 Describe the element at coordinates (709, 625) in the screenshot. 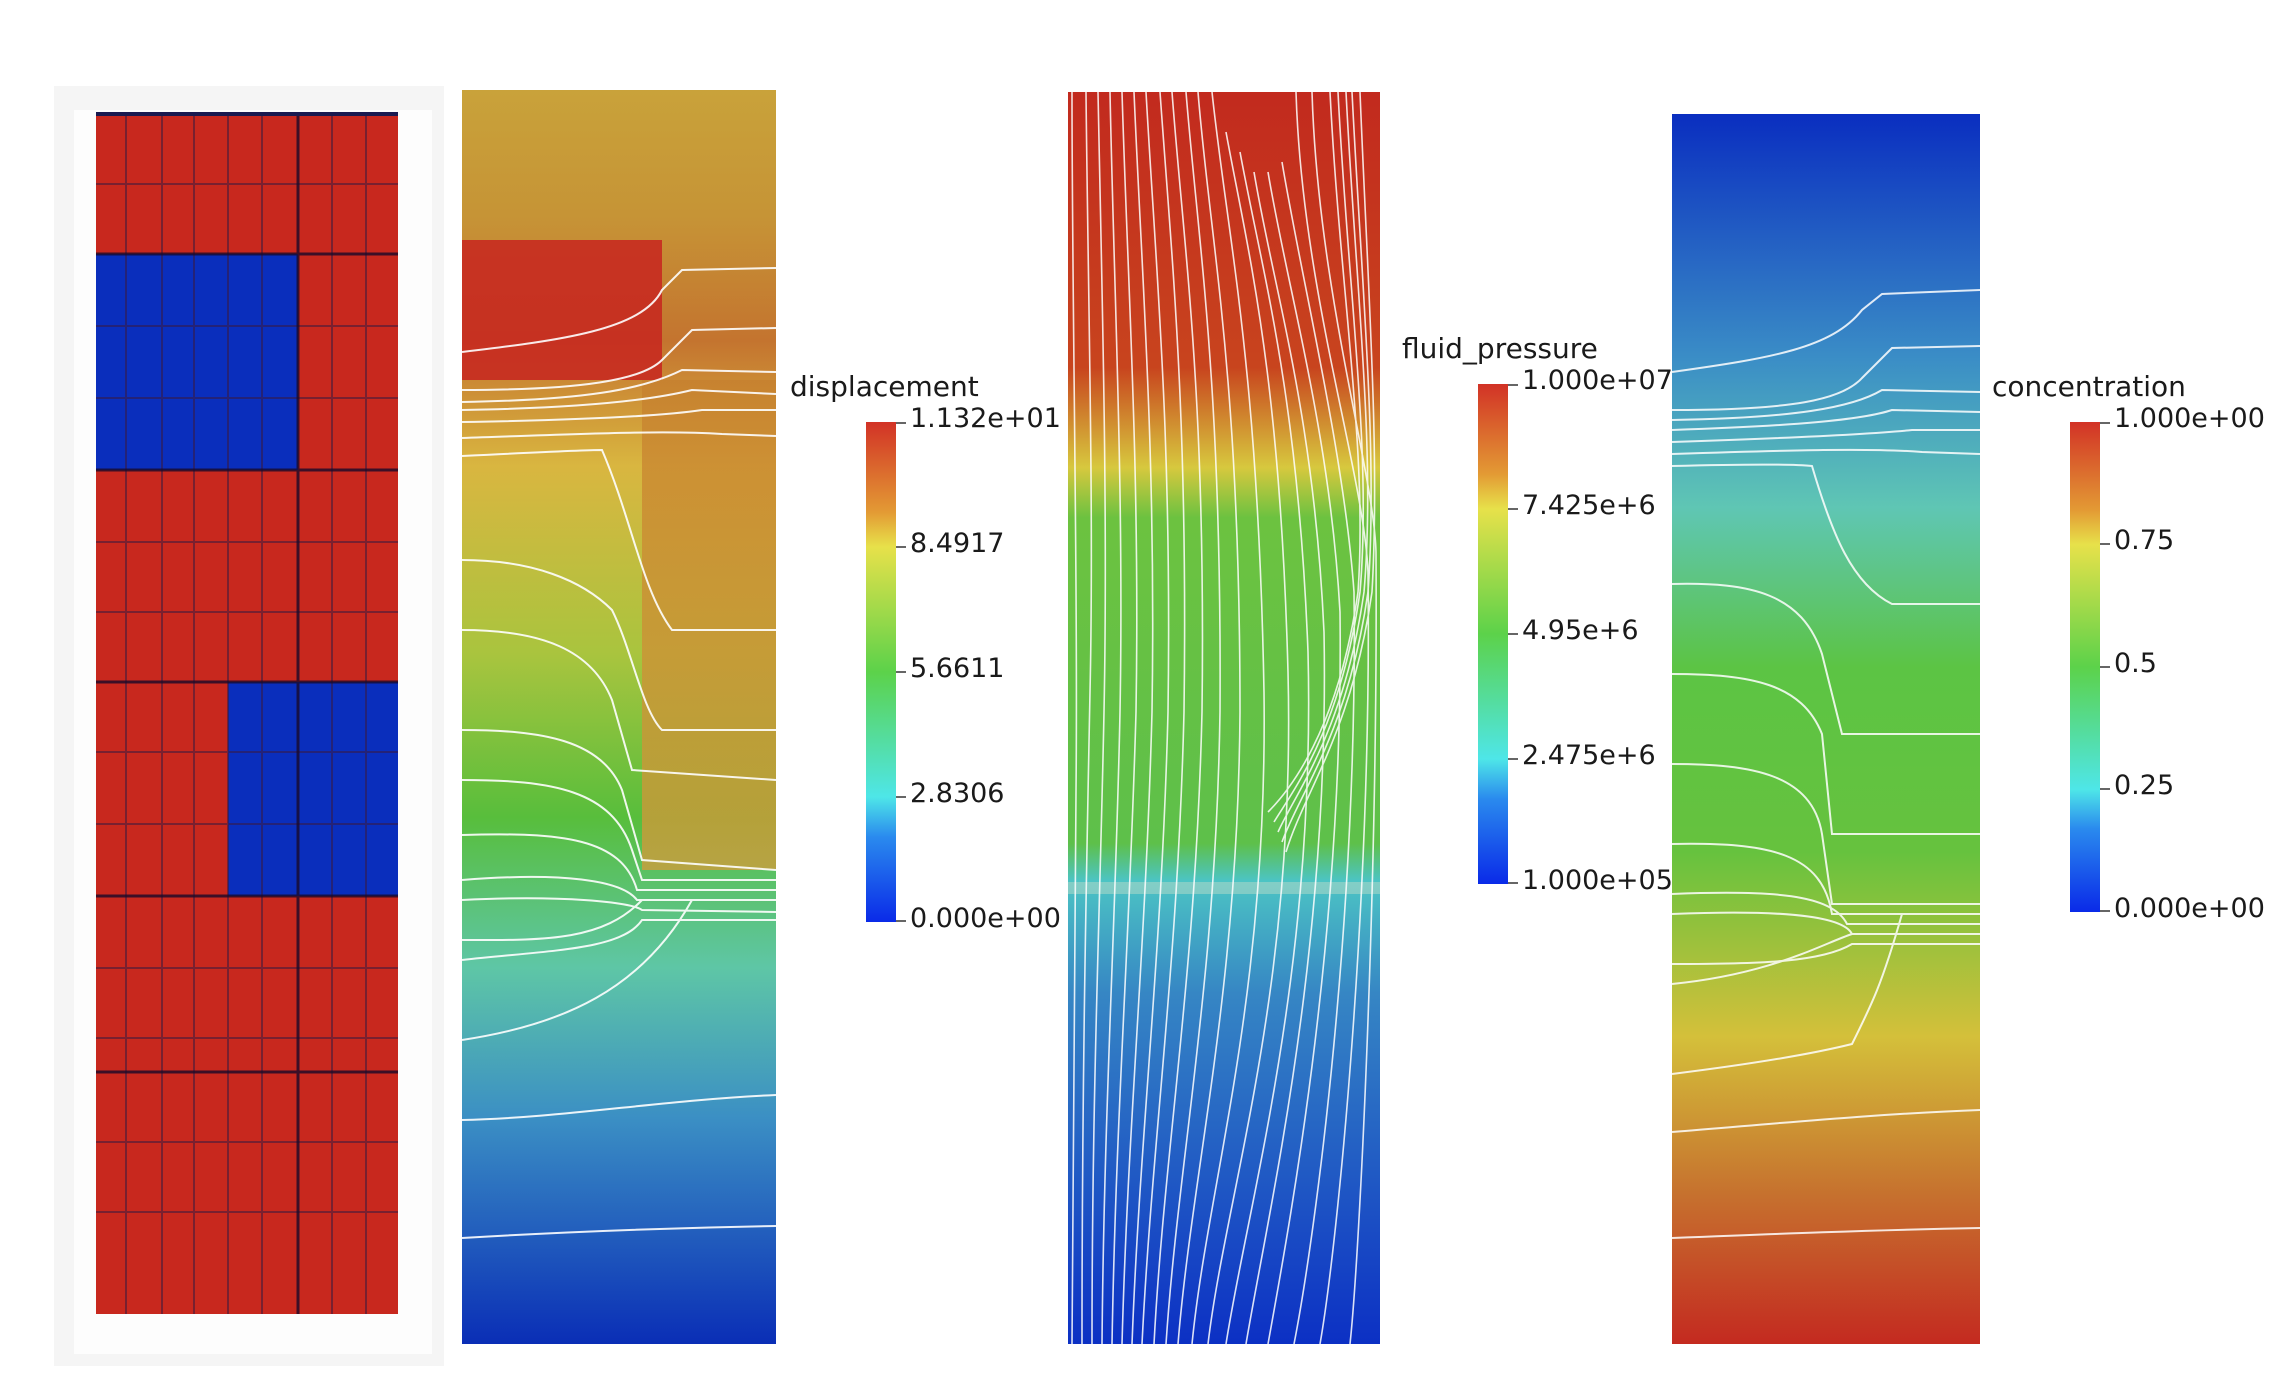

I see `displacement-orange-zone` at that location.